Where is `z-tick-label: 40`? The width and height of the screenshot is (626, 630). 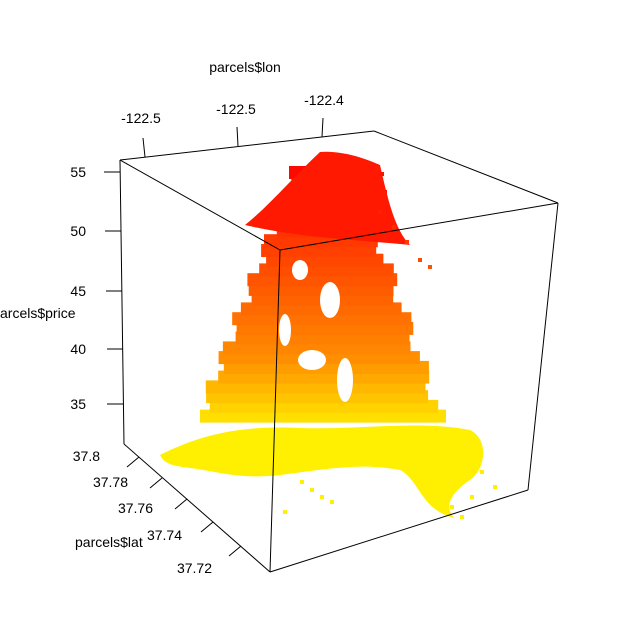 z-tick-label: 40 is located at coordinates (78, 349).